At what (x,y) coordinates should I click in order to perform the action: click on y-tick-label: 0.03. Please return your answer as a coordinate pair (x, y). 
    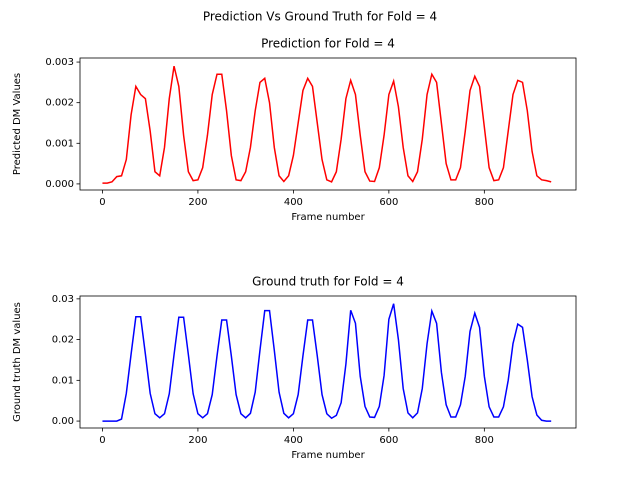
    Looking at the image, I should click on (63, 299).